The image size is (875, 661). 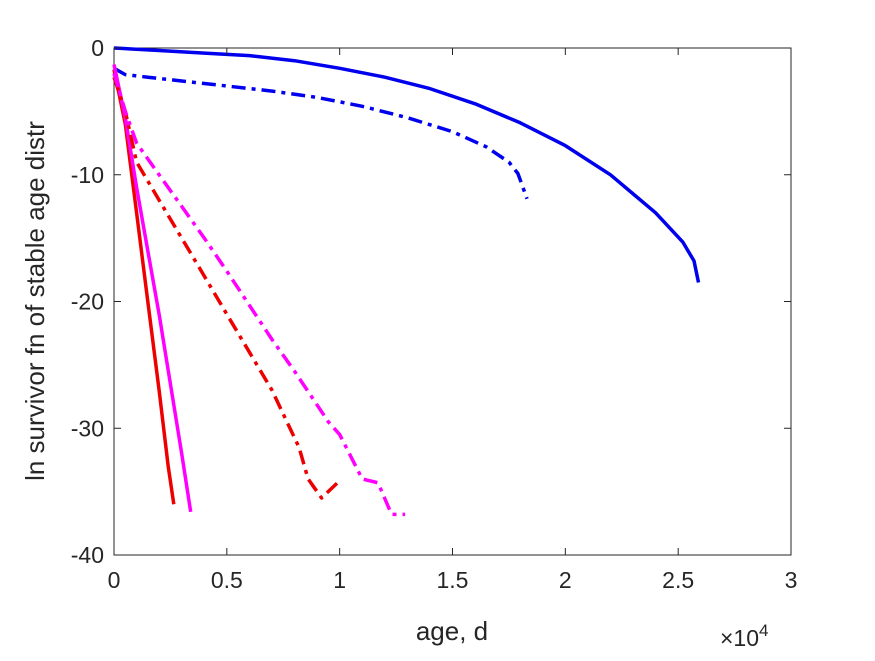 I want to click on y-tick-label: -40, so click(x=87, y=555).